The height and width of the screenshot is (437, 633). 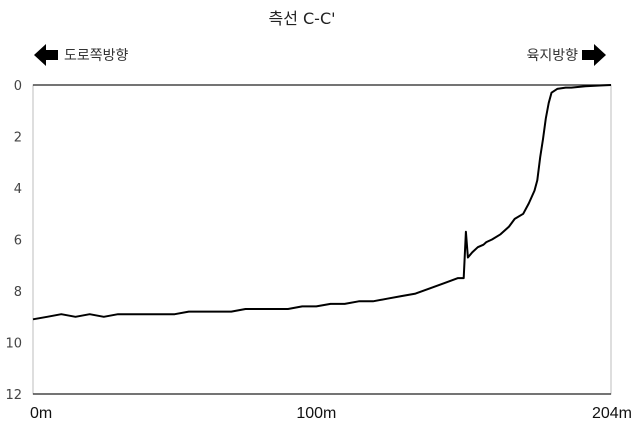 What do you see at coordinates (13, 395) in the screenshot?
I see `y-tick-label: 12` at bounding box center [13, 395].